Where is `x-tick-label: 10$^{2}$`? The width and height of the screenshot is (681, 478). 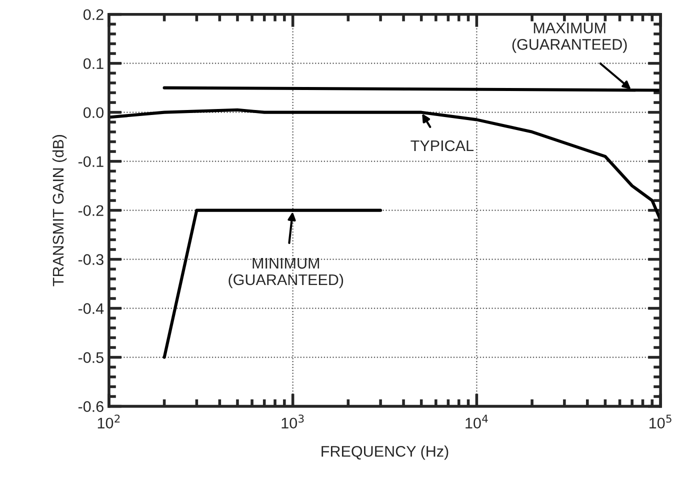
x-tick-label: 10$^{2}$ is located at coordinates (109, 421).